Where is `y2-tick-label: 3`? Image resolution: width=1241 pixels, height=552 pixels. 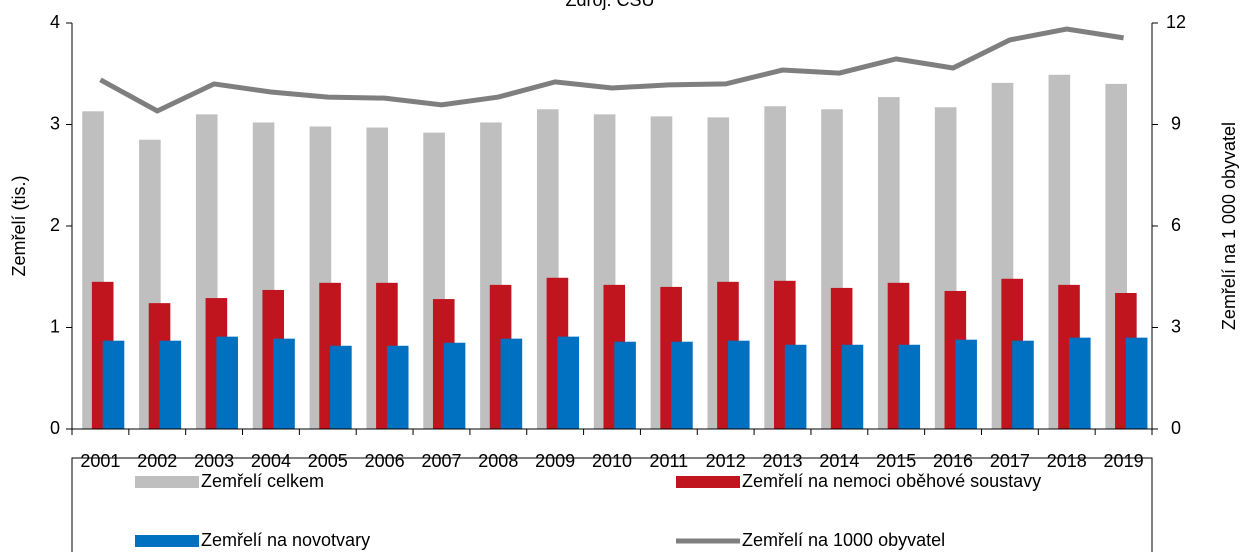
y2-tick-label: 3 is located at coordinates (1176, 326).